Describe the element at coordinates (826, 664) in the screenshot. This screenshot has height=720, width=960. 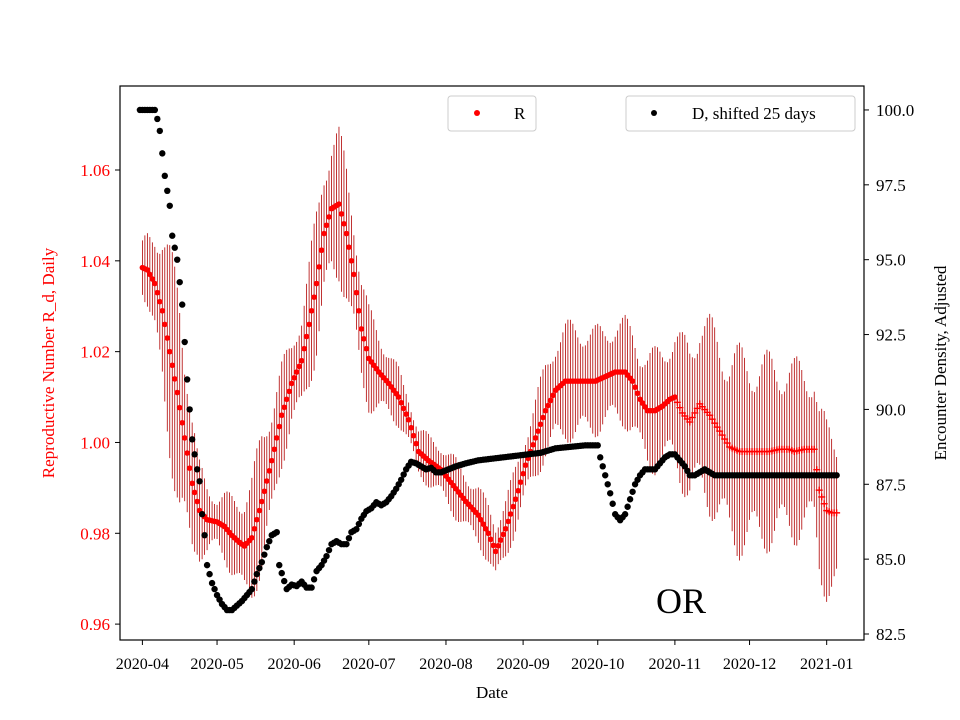
I see `x-tick-label: 2021-01` at that location.